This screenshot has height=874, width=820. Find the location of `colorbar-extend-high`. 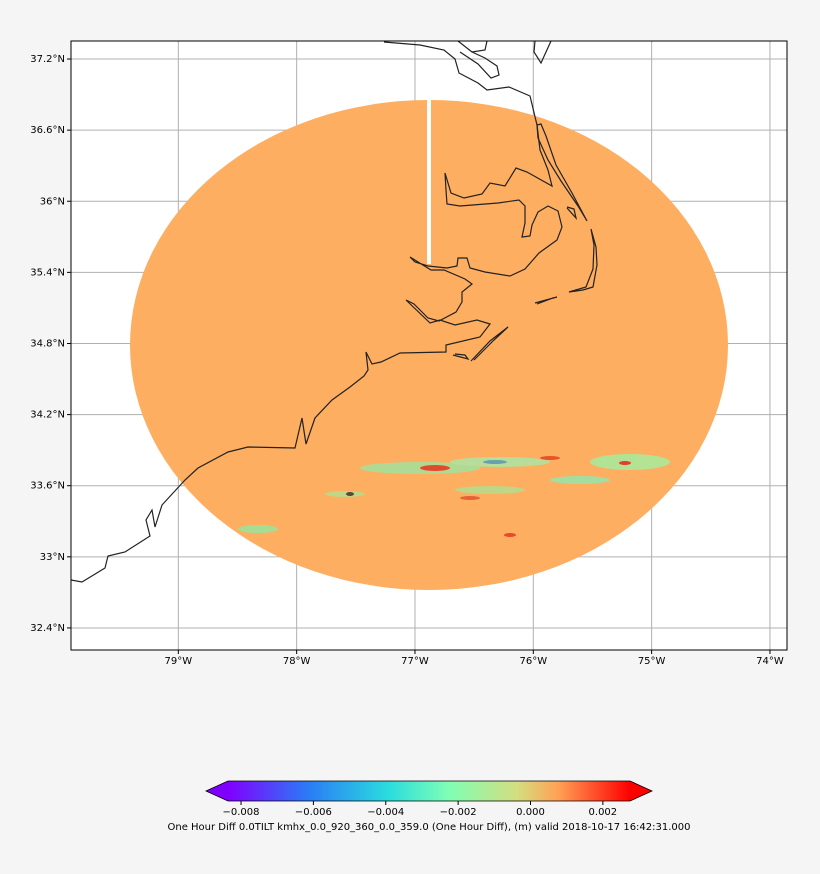

colorbar-extend-high is located at coordinates (641, 791).